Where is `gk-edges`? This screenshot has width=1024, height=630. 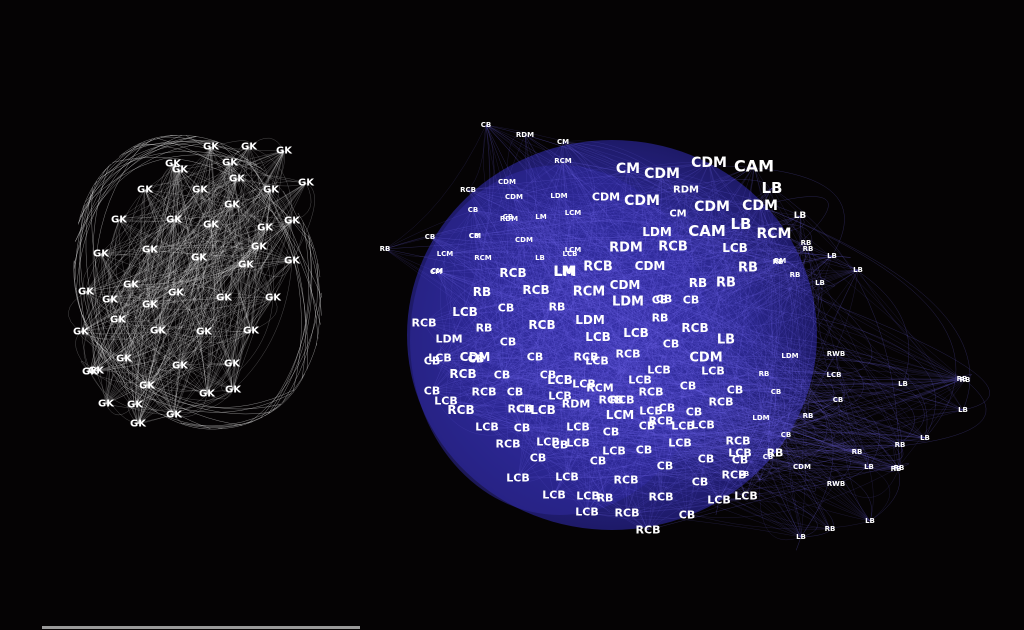 gk-edges is located at coordinates (195, 282).